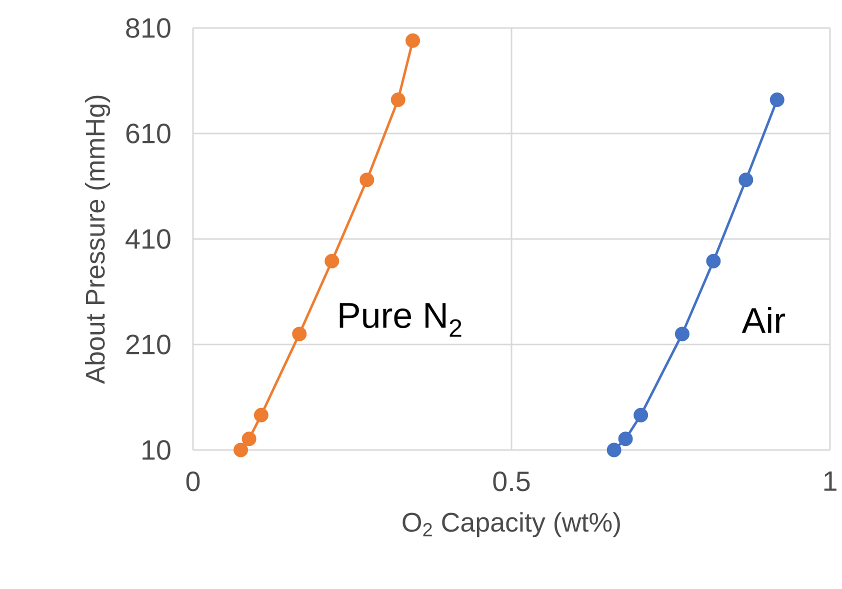 The height and width of the screenshot is (589, 842). Describe the element at coordinates (148, 344) in the screenshot. I see `y-tick-label: 210` at that location.